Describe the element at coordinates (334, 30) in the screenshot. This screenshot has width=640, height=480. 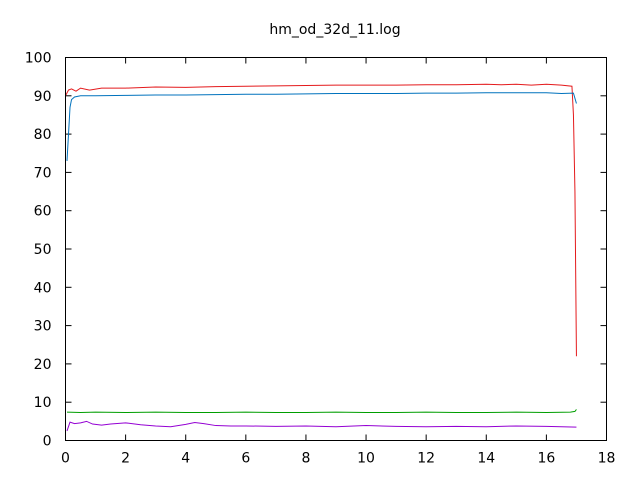
I see `chart-title: hm_od_32d_11.log` at that location.